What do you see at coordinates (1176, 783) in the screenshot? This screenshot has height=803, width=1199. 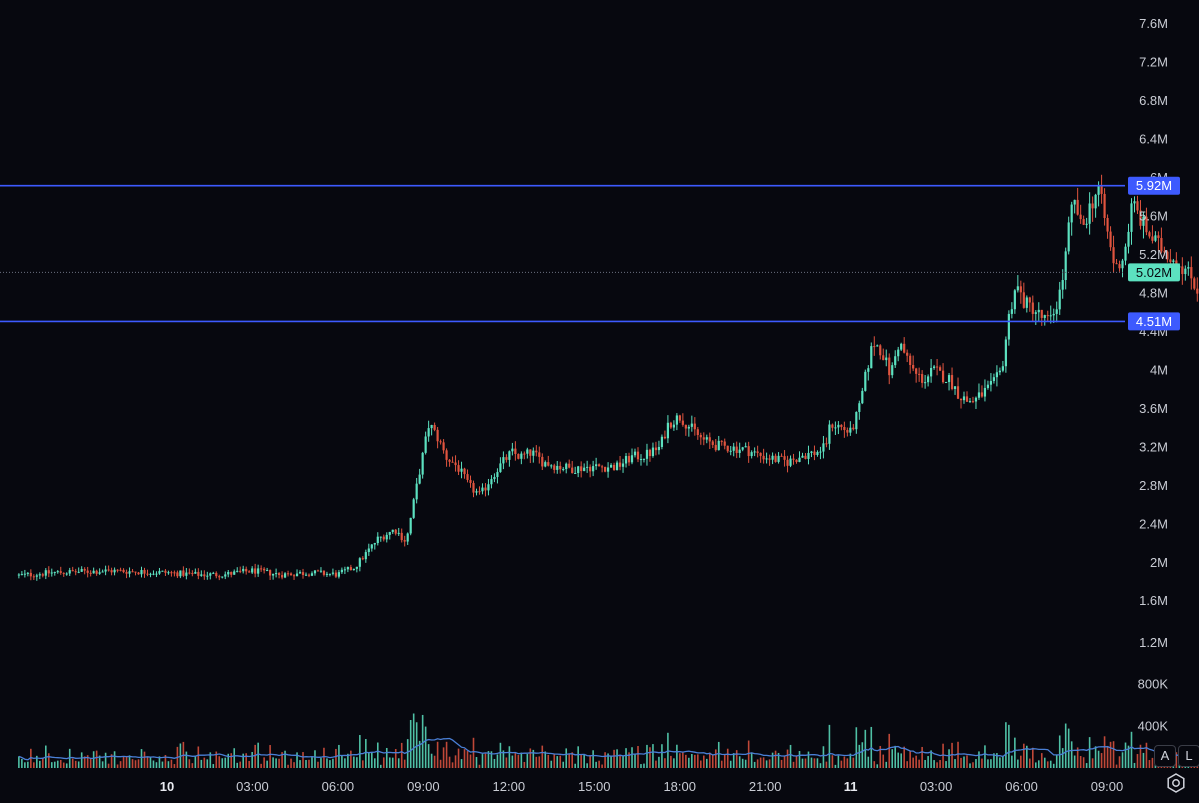 I see `settings-gear-icon` at bounding box center [1176, 783].